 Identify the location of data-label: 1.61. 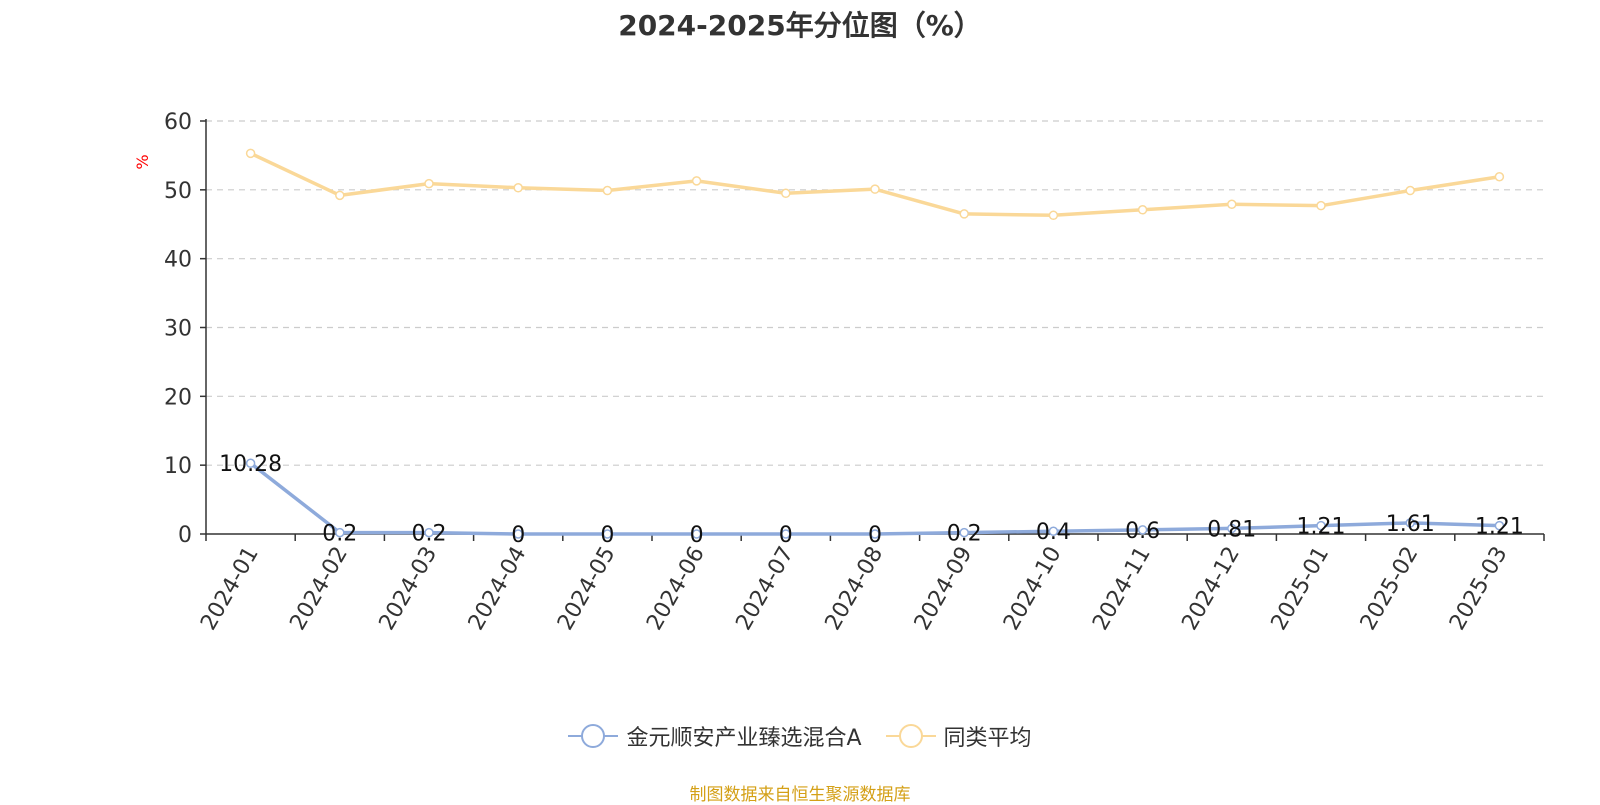
(1410, 524).